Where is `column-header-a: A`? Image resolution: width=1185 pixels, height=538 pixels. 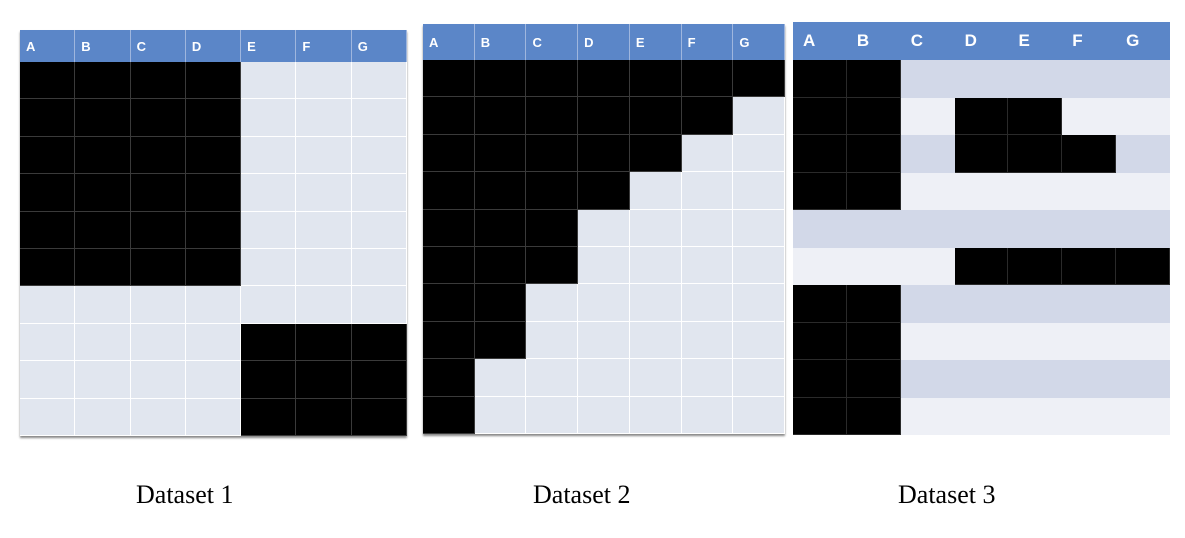 column-header-a: A is located at coordinates (809, 40).